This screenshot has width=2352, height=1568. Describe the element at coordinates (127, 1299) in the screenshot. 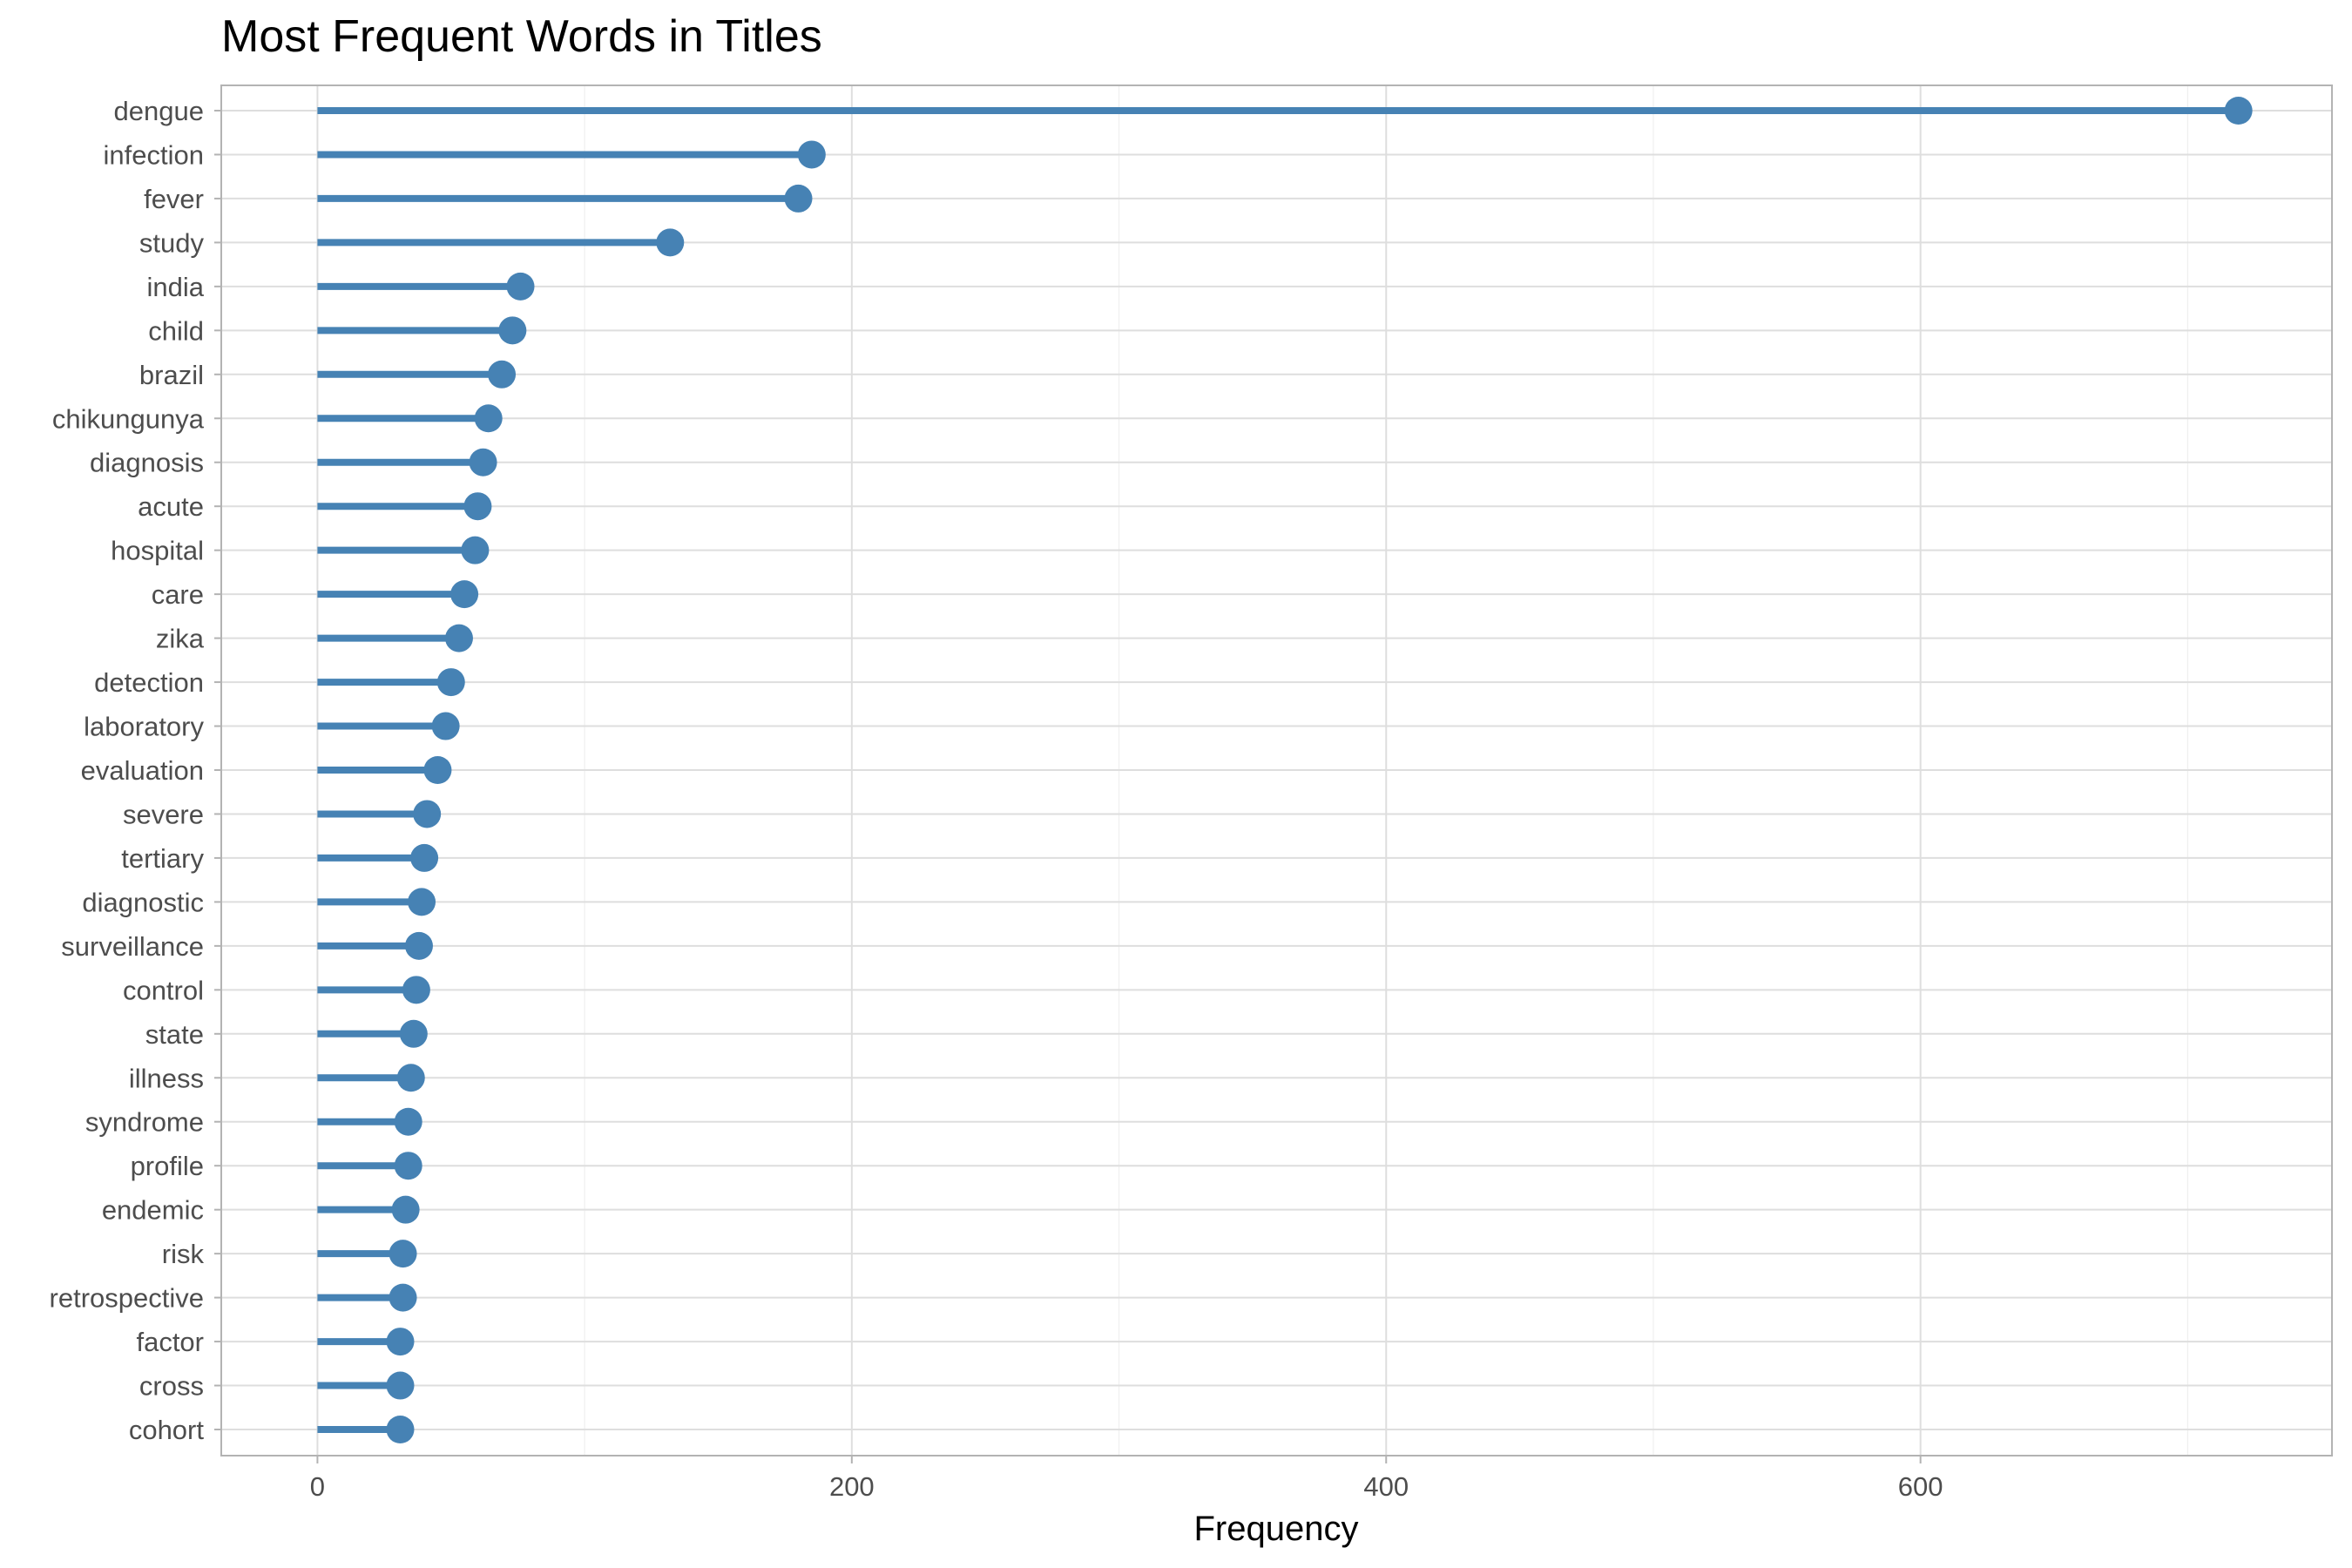

I see `y-tick-label: retrospective` at that location.